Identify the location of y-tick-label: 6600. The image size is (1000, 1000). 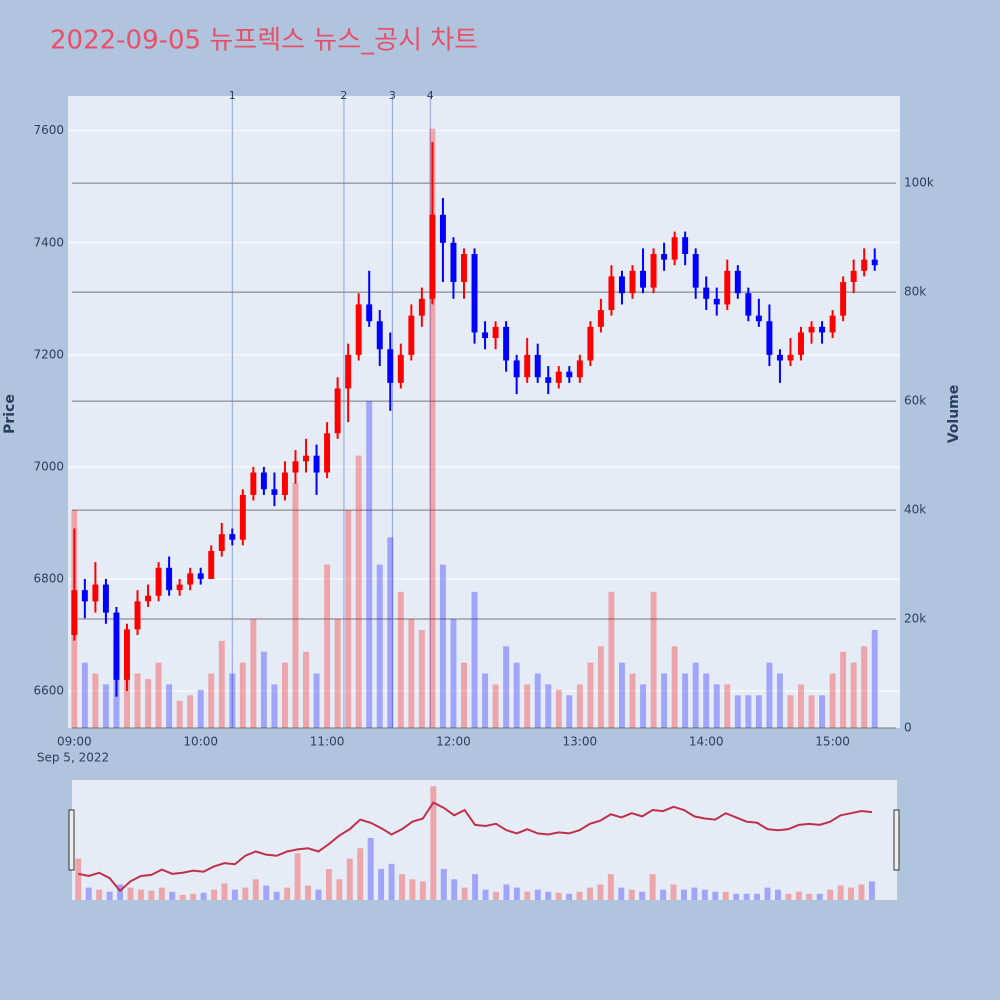
(48, 691).